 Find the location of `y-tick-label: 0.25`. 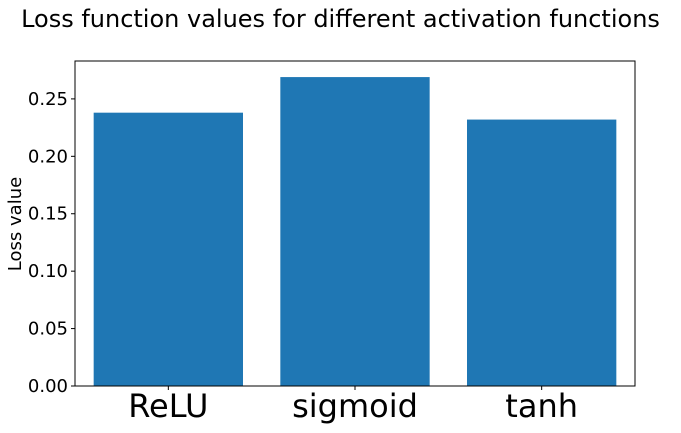

y-tick-label: 0.25 is located at coordinates (48, 99).